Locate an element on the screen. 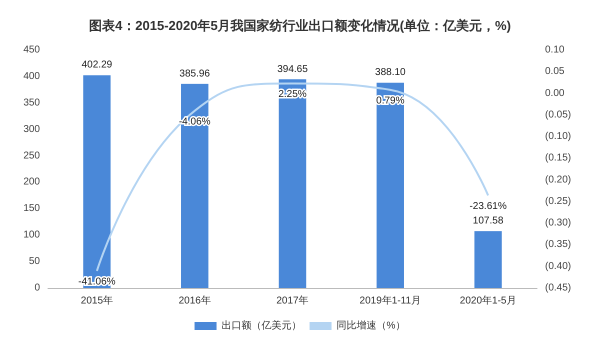 The height and width of the screenshot is (348, 600). y-tick-label: 150 is located at coordinates (31, 208).